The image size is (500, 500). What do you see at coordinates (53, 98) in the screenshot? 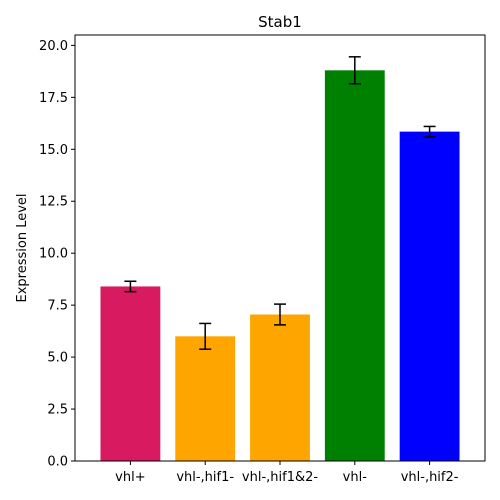
I see `y-tick-label-7: 17.5` at bounding box center [53, 98].